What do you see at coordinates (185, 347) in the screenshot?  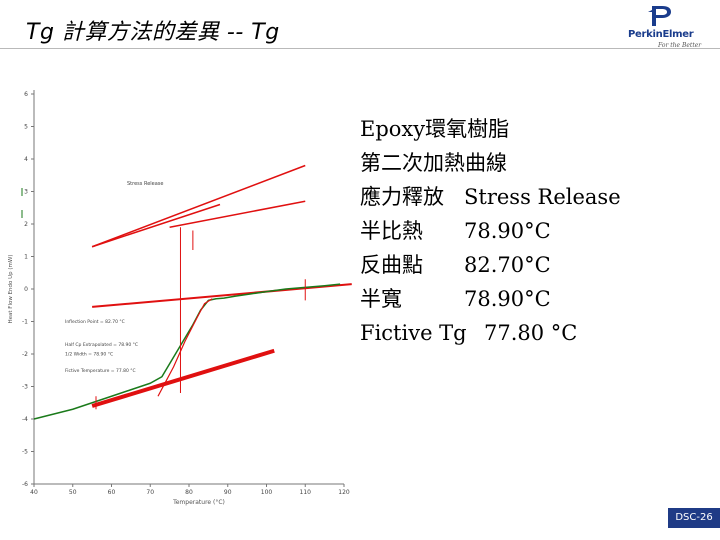 I see `transition-fit-line` at bounding box center [185, 347].